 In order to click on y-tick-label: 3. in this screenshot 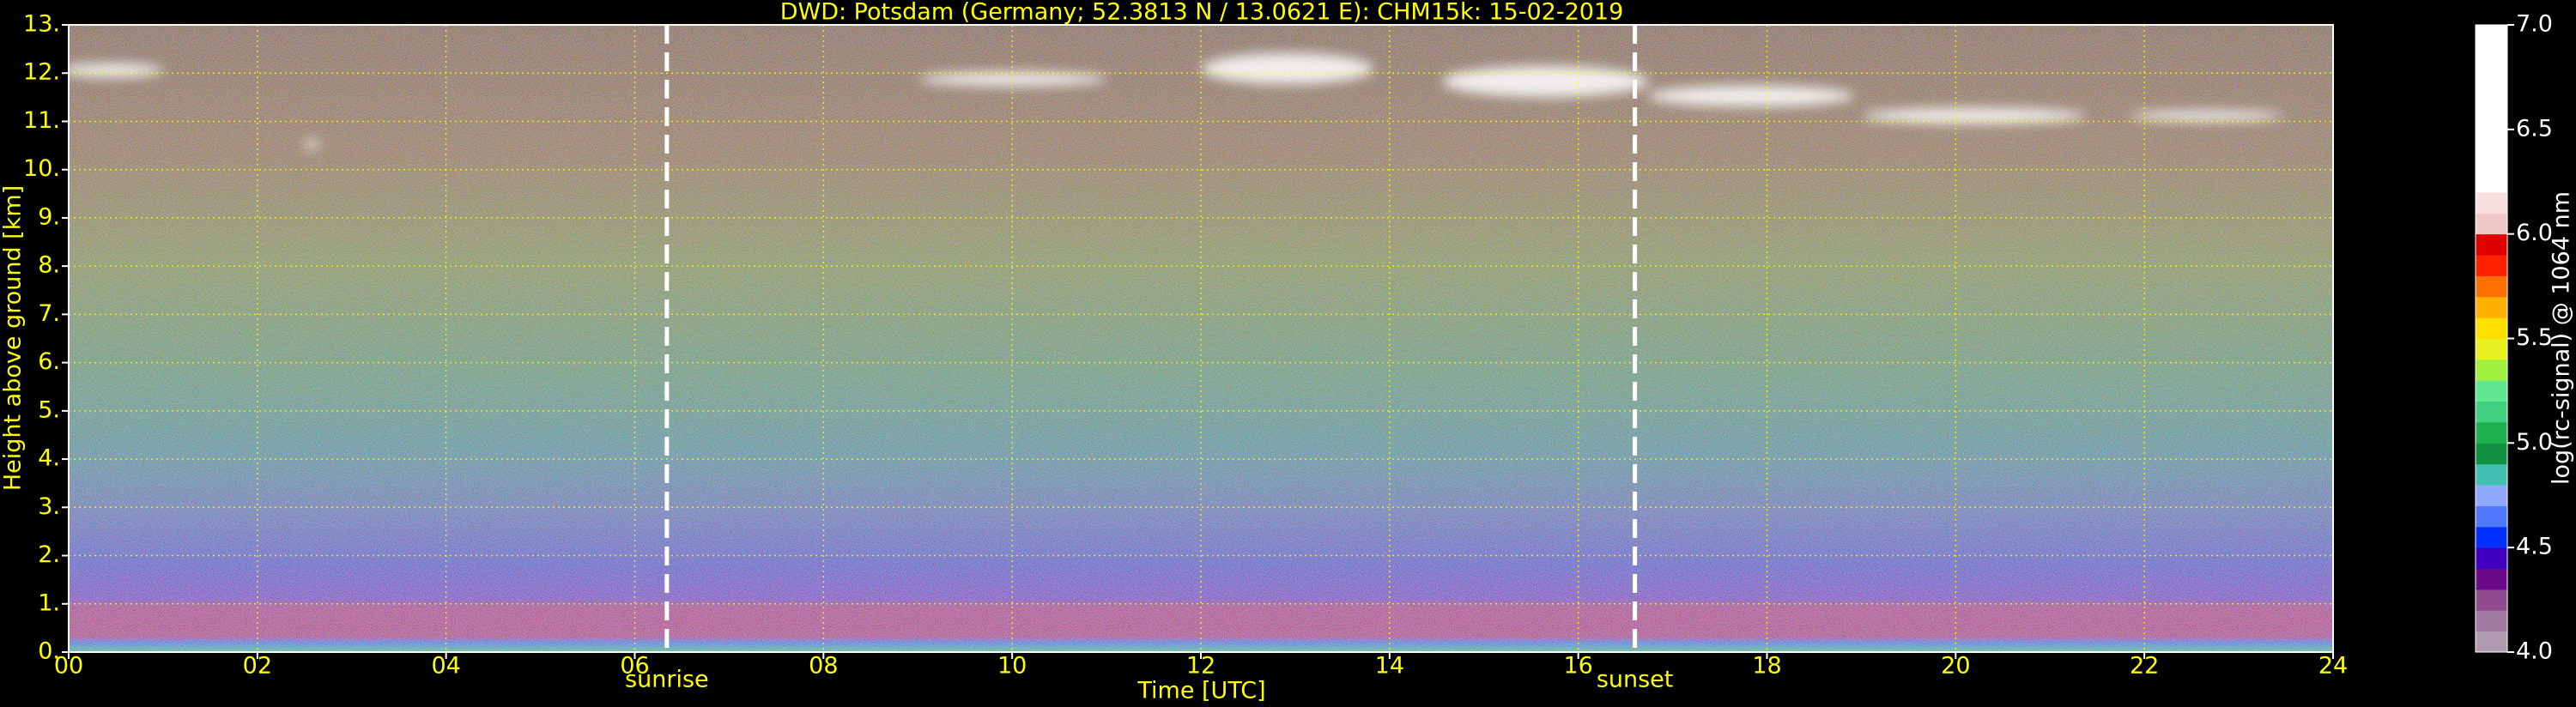, I will do `click(49, 507)`.